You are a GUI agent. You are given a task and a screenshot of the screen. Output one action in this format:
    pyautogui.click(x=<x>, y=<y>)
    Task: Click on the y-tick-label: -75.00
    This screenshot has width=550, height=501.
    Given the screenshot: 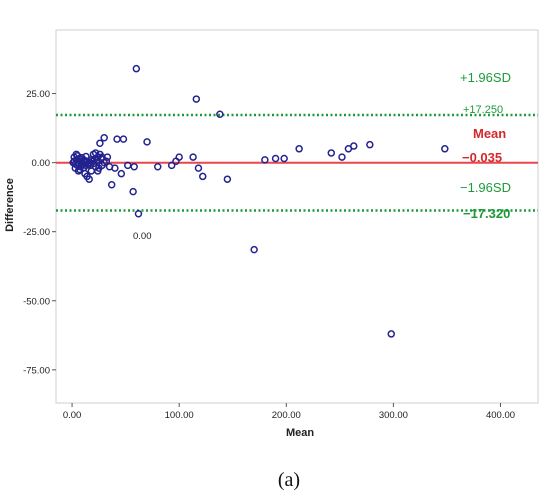 What is the action you would take?
    pyautogui.click(x=36, y=370)
    